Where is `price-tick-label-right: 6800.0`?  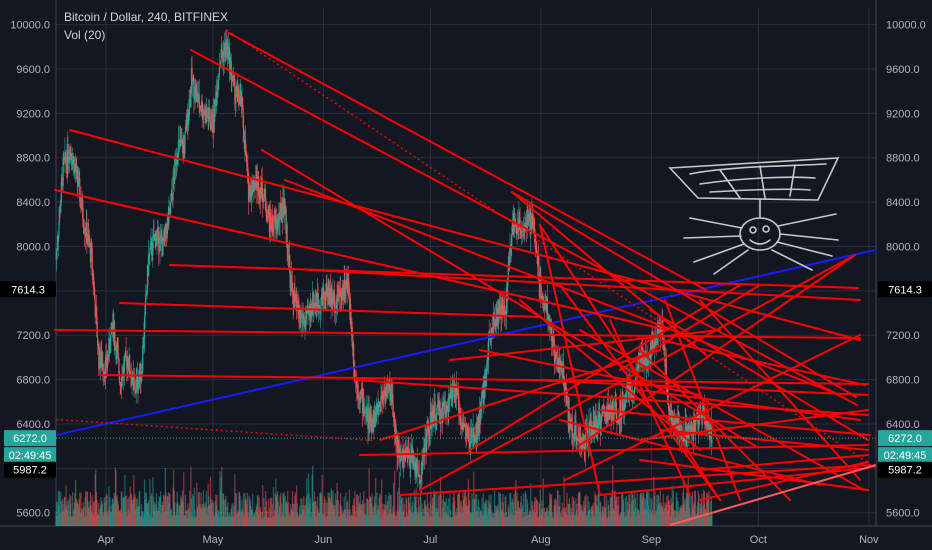
price-tick-label-right: 6800.0 is located at coordinates (903, 381).